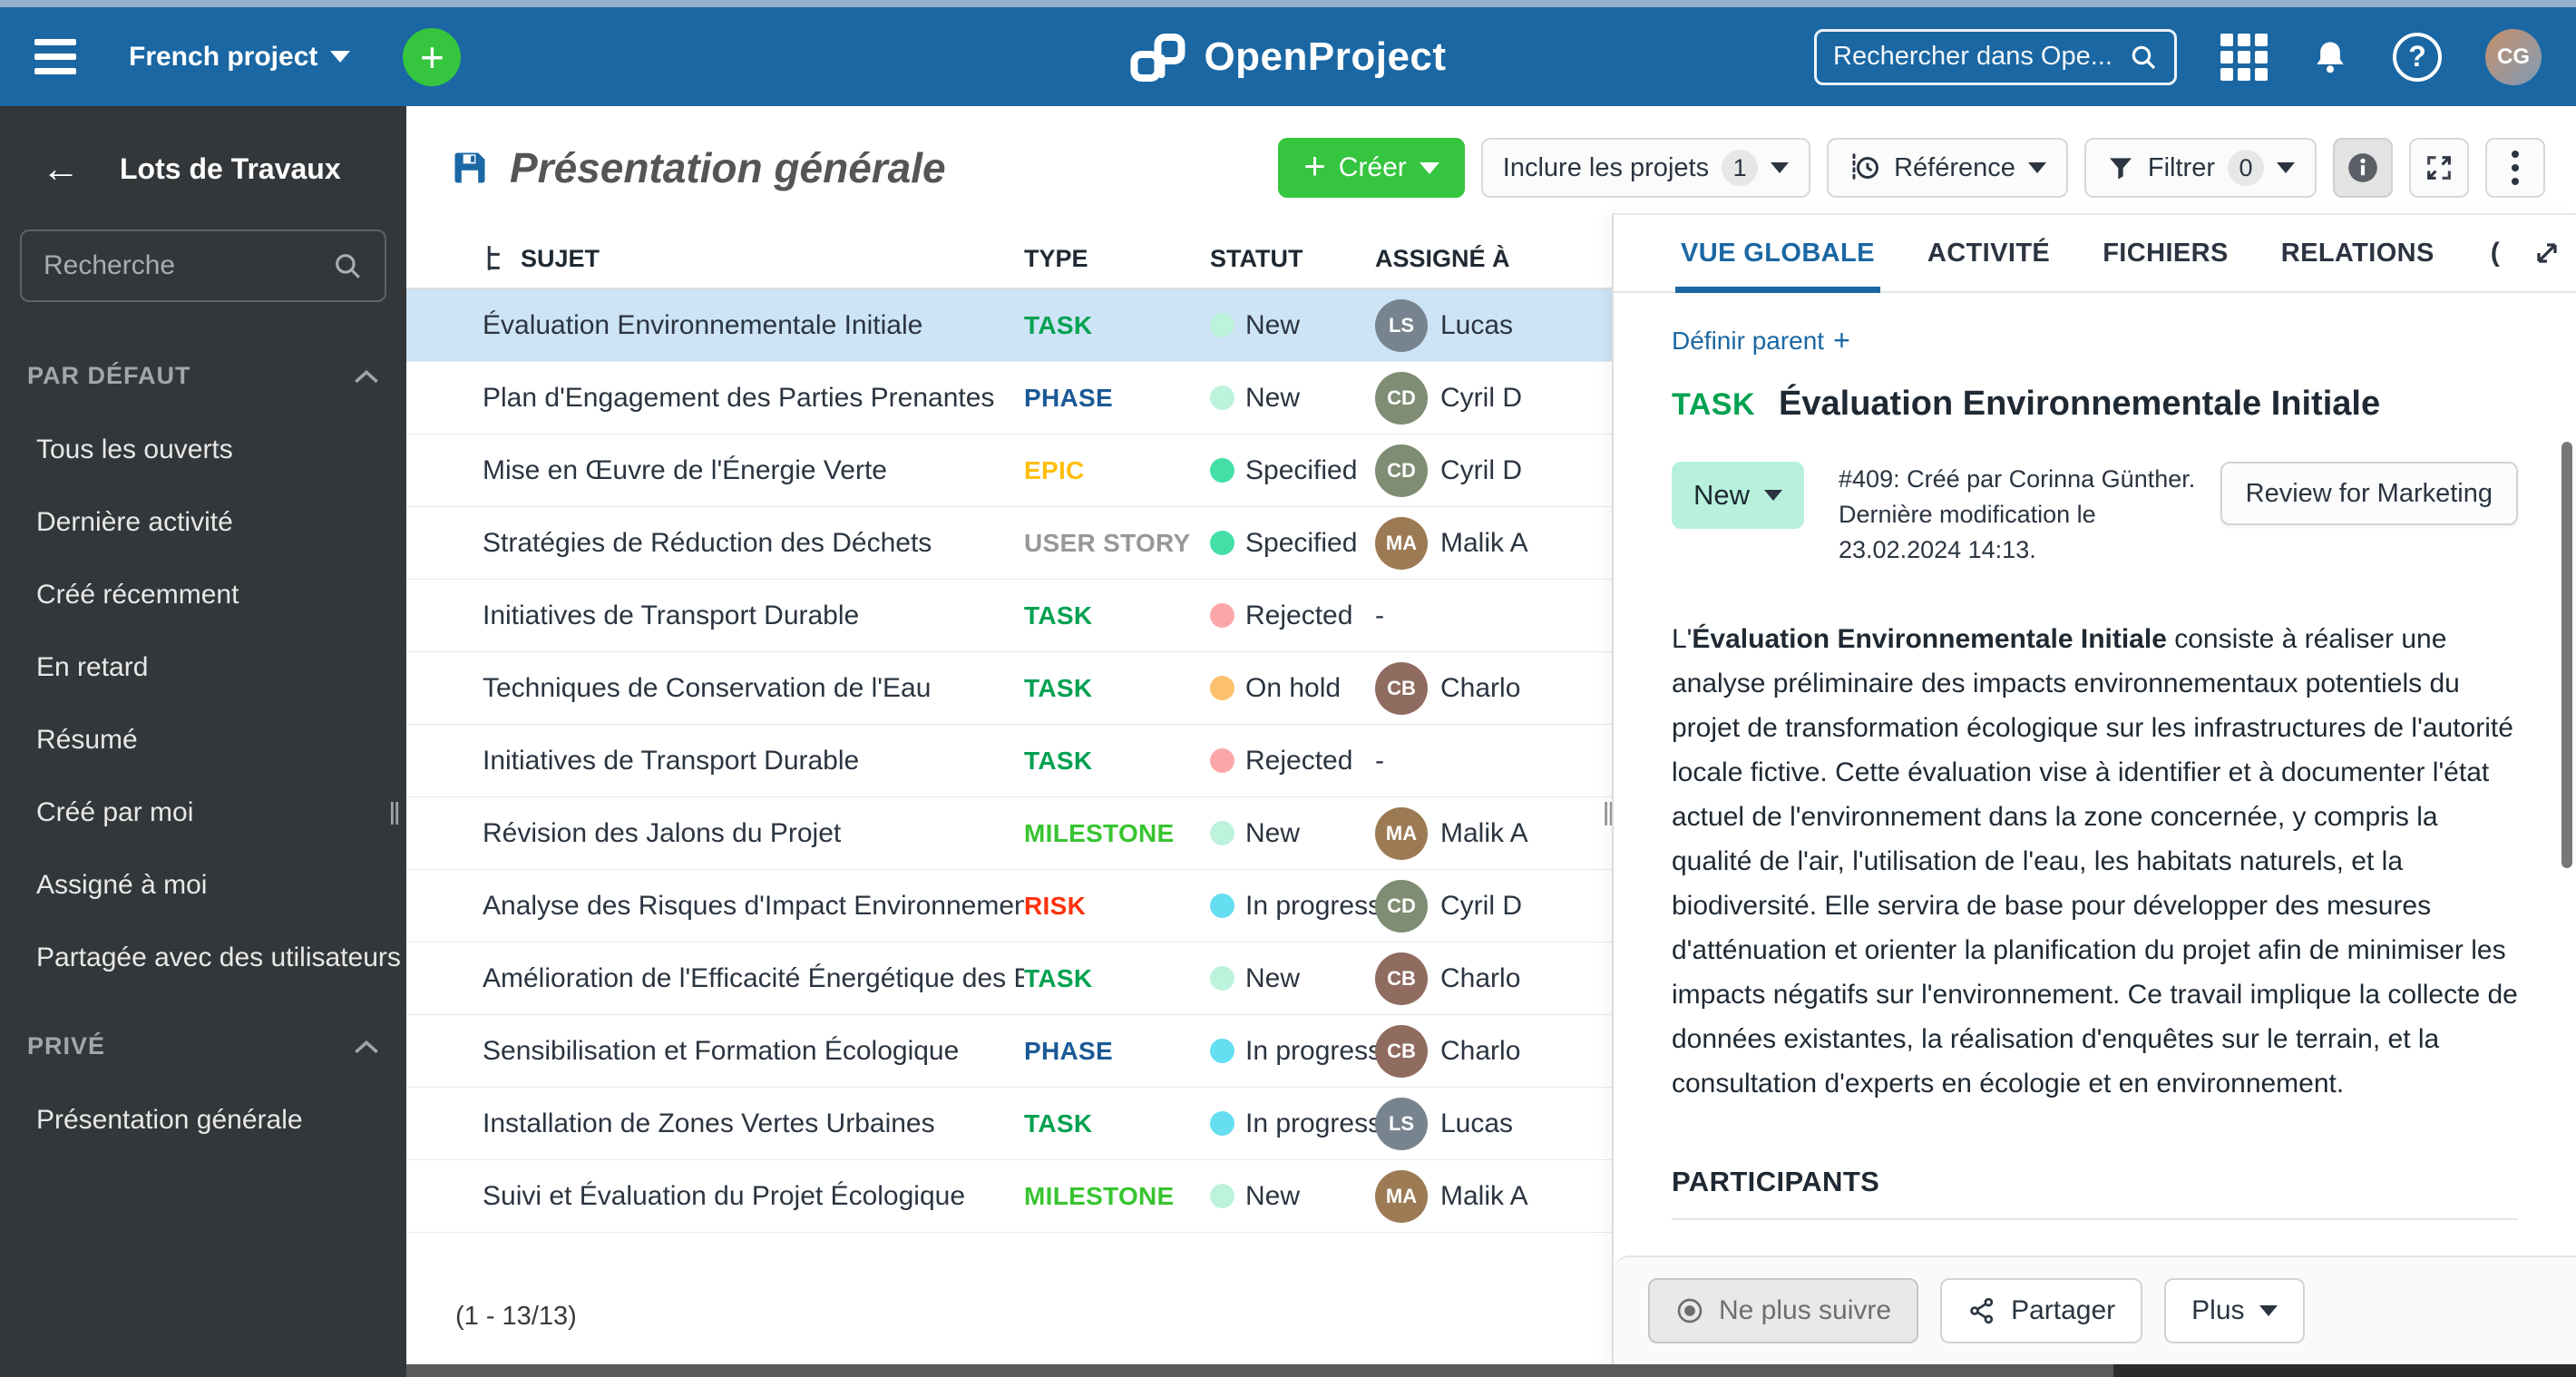 The width and height of the screenshot is (2576, 1377). Describe the element at coordinates (2041, 1310) in the screenshot. I see `share-button: Partager` at that location.